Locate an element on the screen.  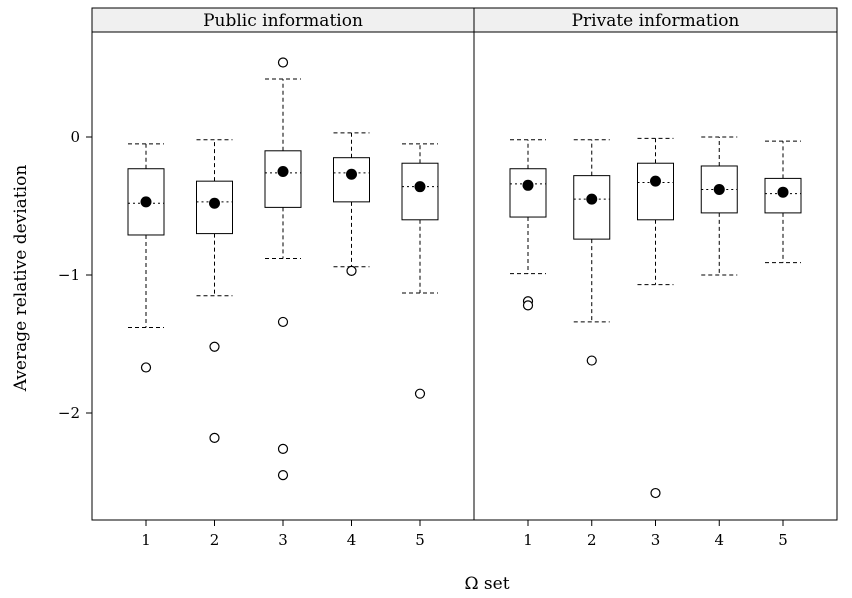
x-axis-label: Ω set is located at coordinates (486, 584).